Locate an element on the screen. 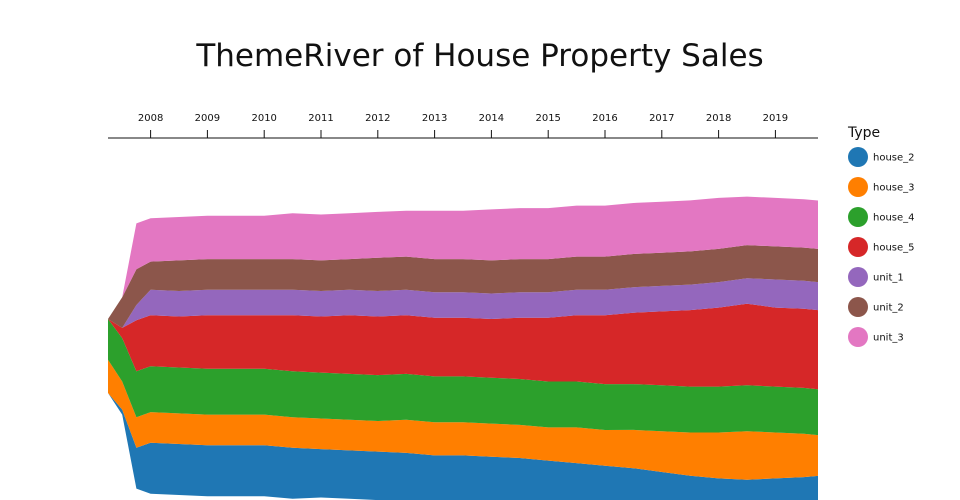  x-tick-label: 2017 is located at coordinates (661, 118).